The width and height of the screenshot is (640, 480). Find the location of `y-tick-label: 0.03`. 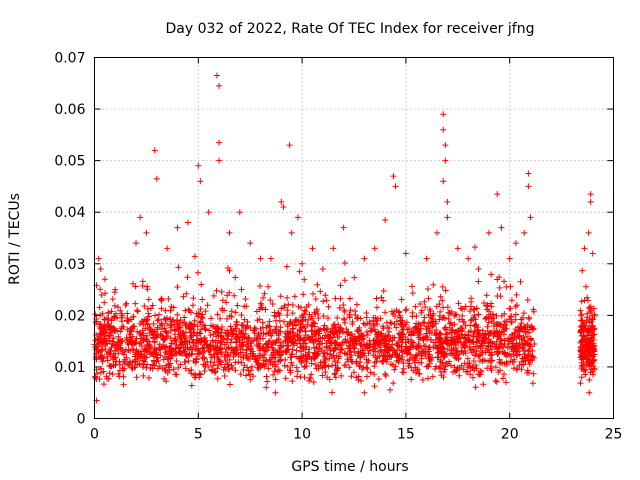

y-tick-label: 0.03 is located at coordinates (69, 265).